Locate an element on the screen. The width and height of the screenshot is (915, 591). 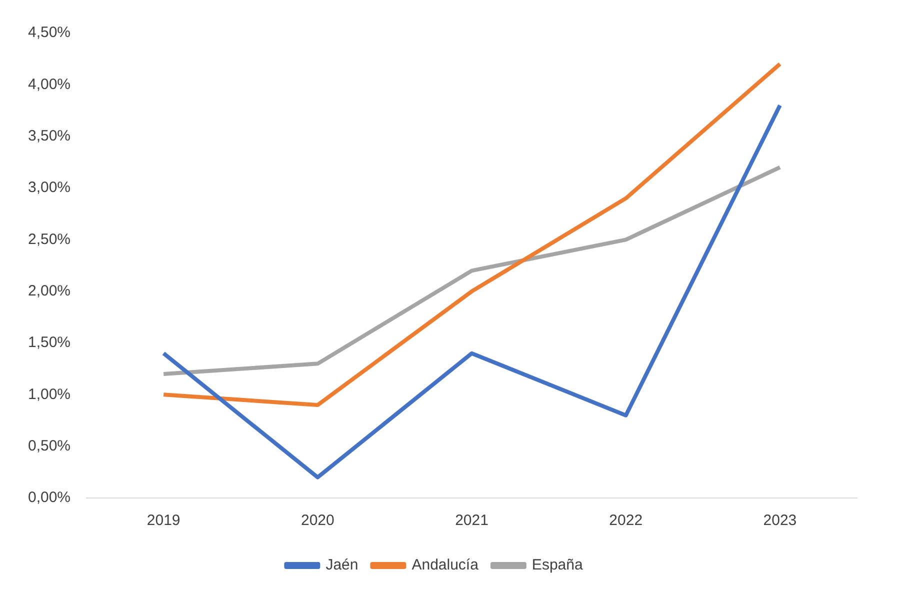
legend-label: España is located at coordinates (558, 565).